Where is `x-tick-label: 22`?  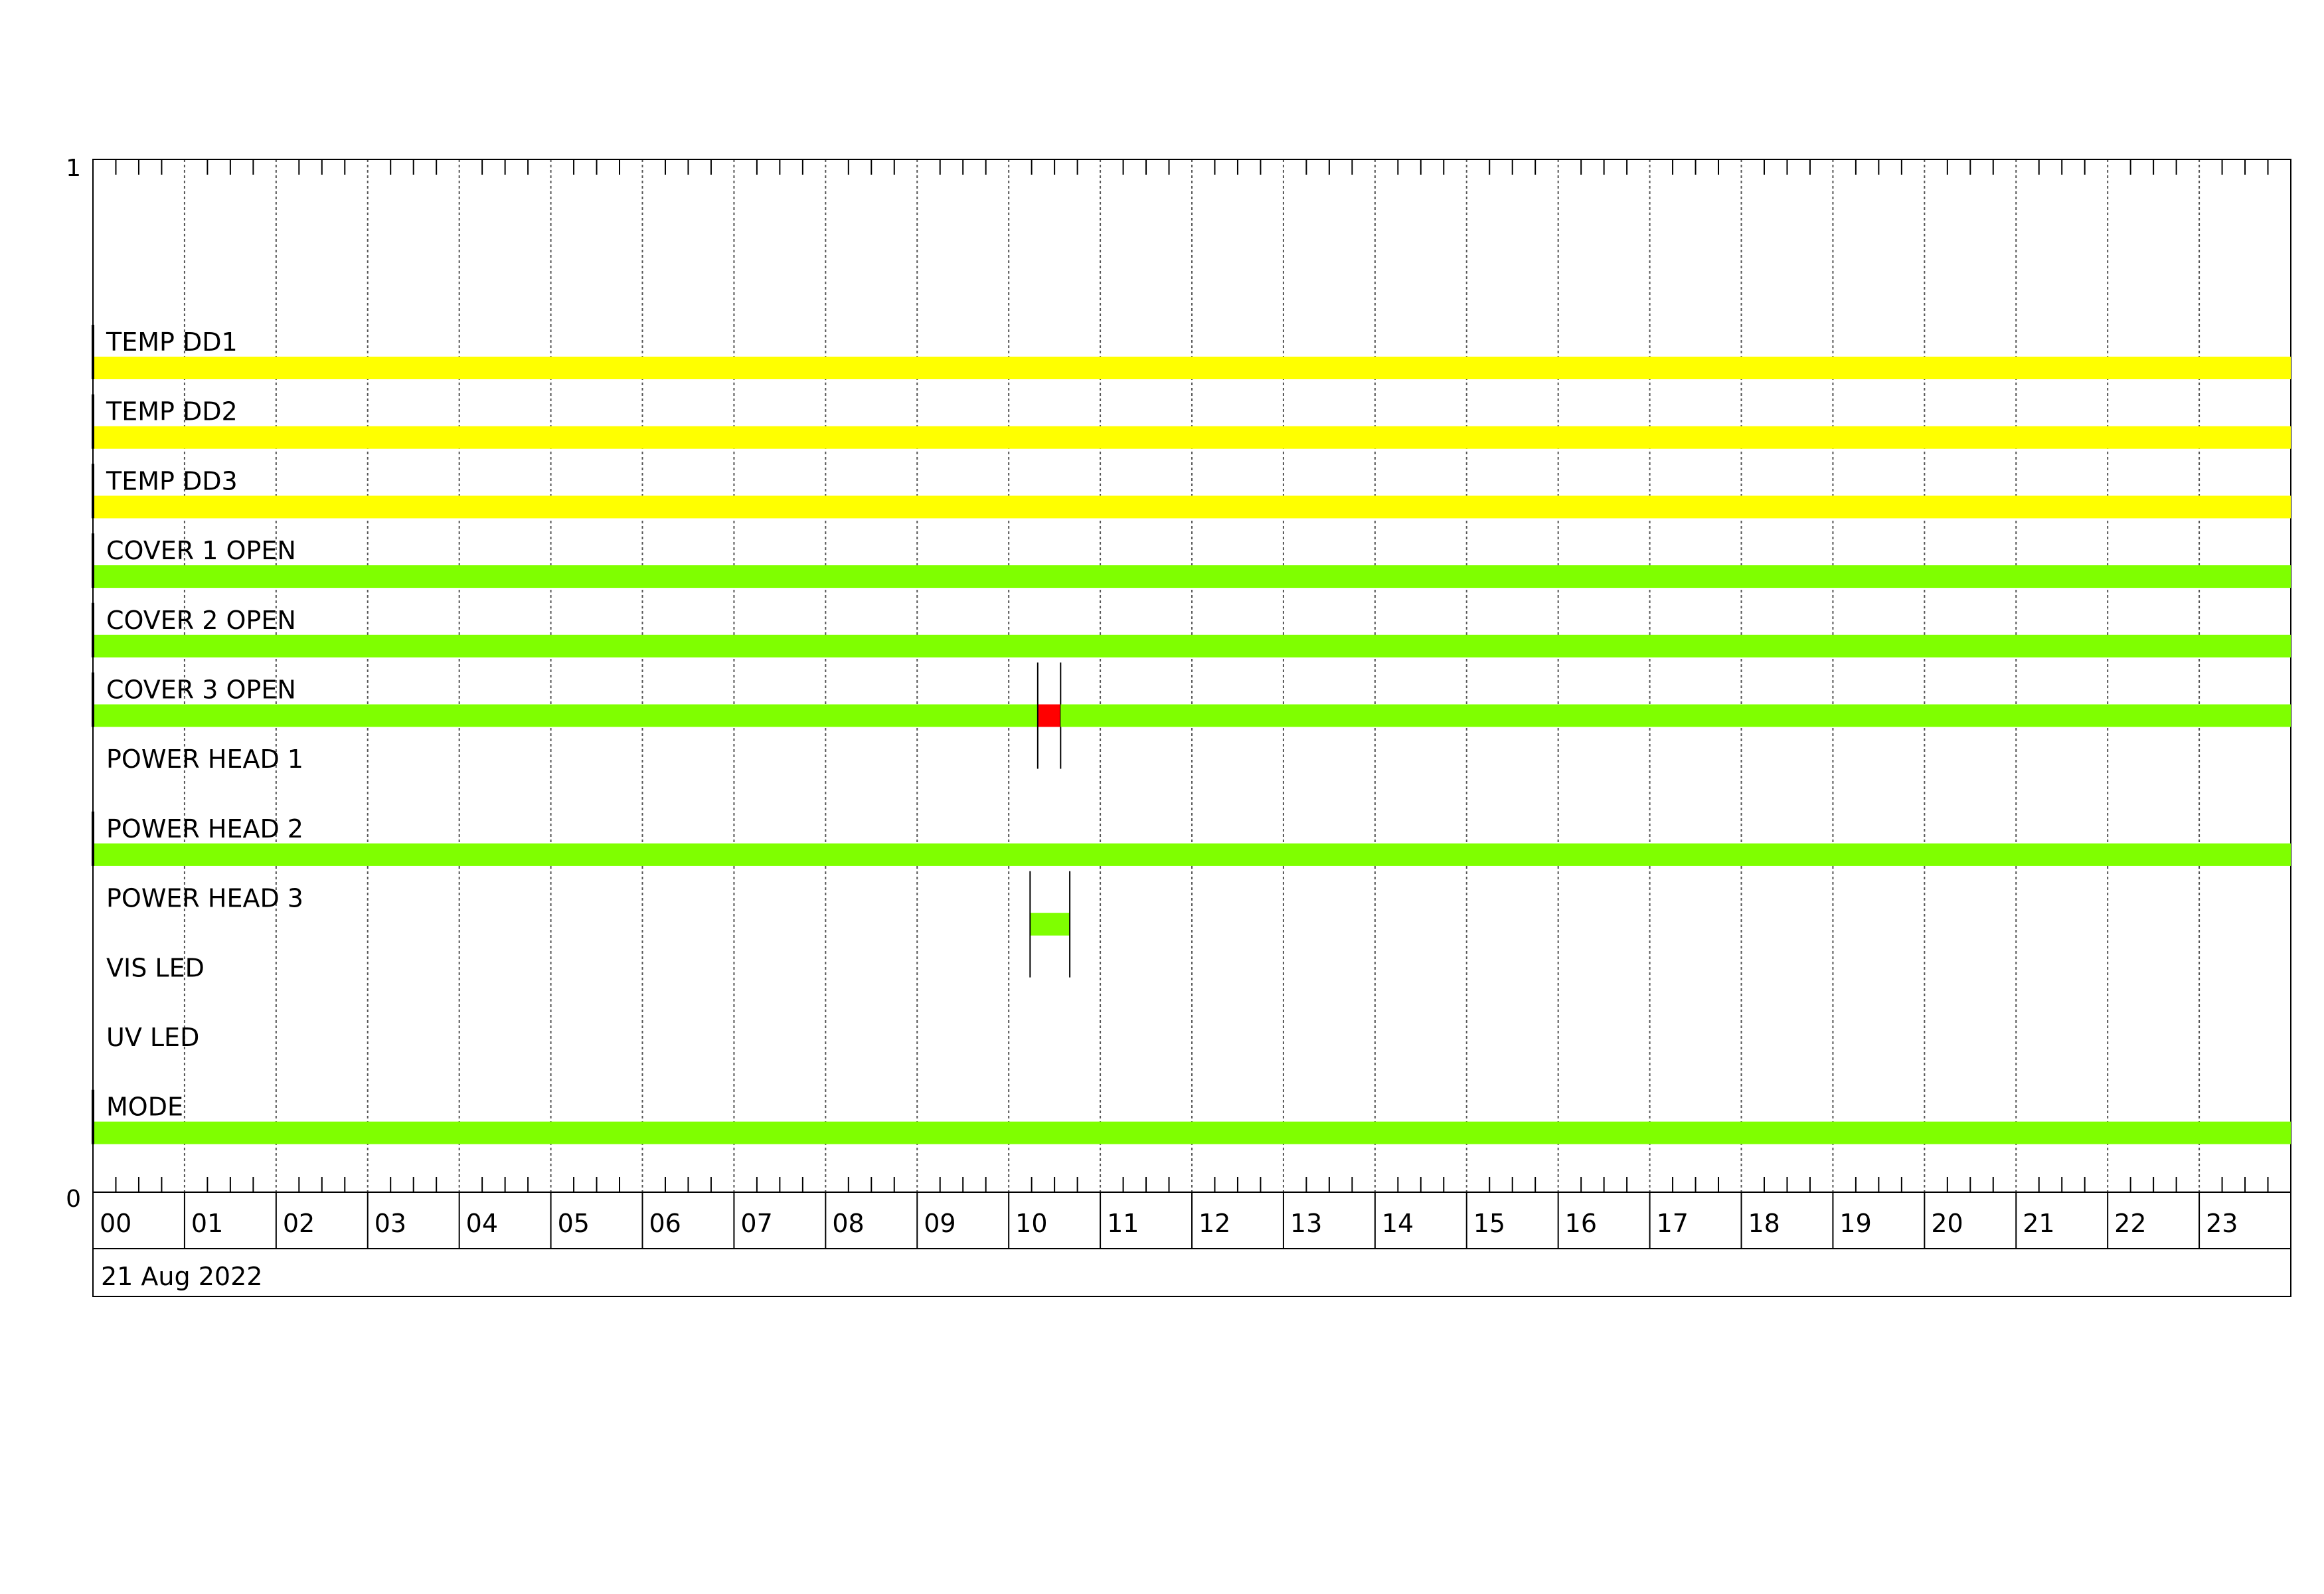 x-tick-label: 22 is located at coordinates (2130, 1223).